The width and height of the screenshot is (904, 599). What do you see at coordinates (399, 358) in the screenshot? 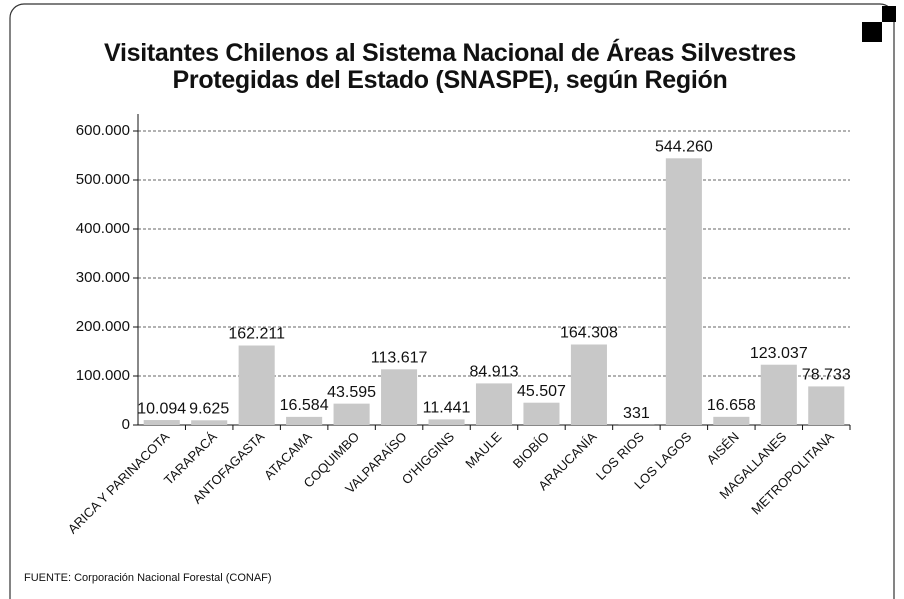
I see `value-label: 113.617` at bounding box center [399, 358].